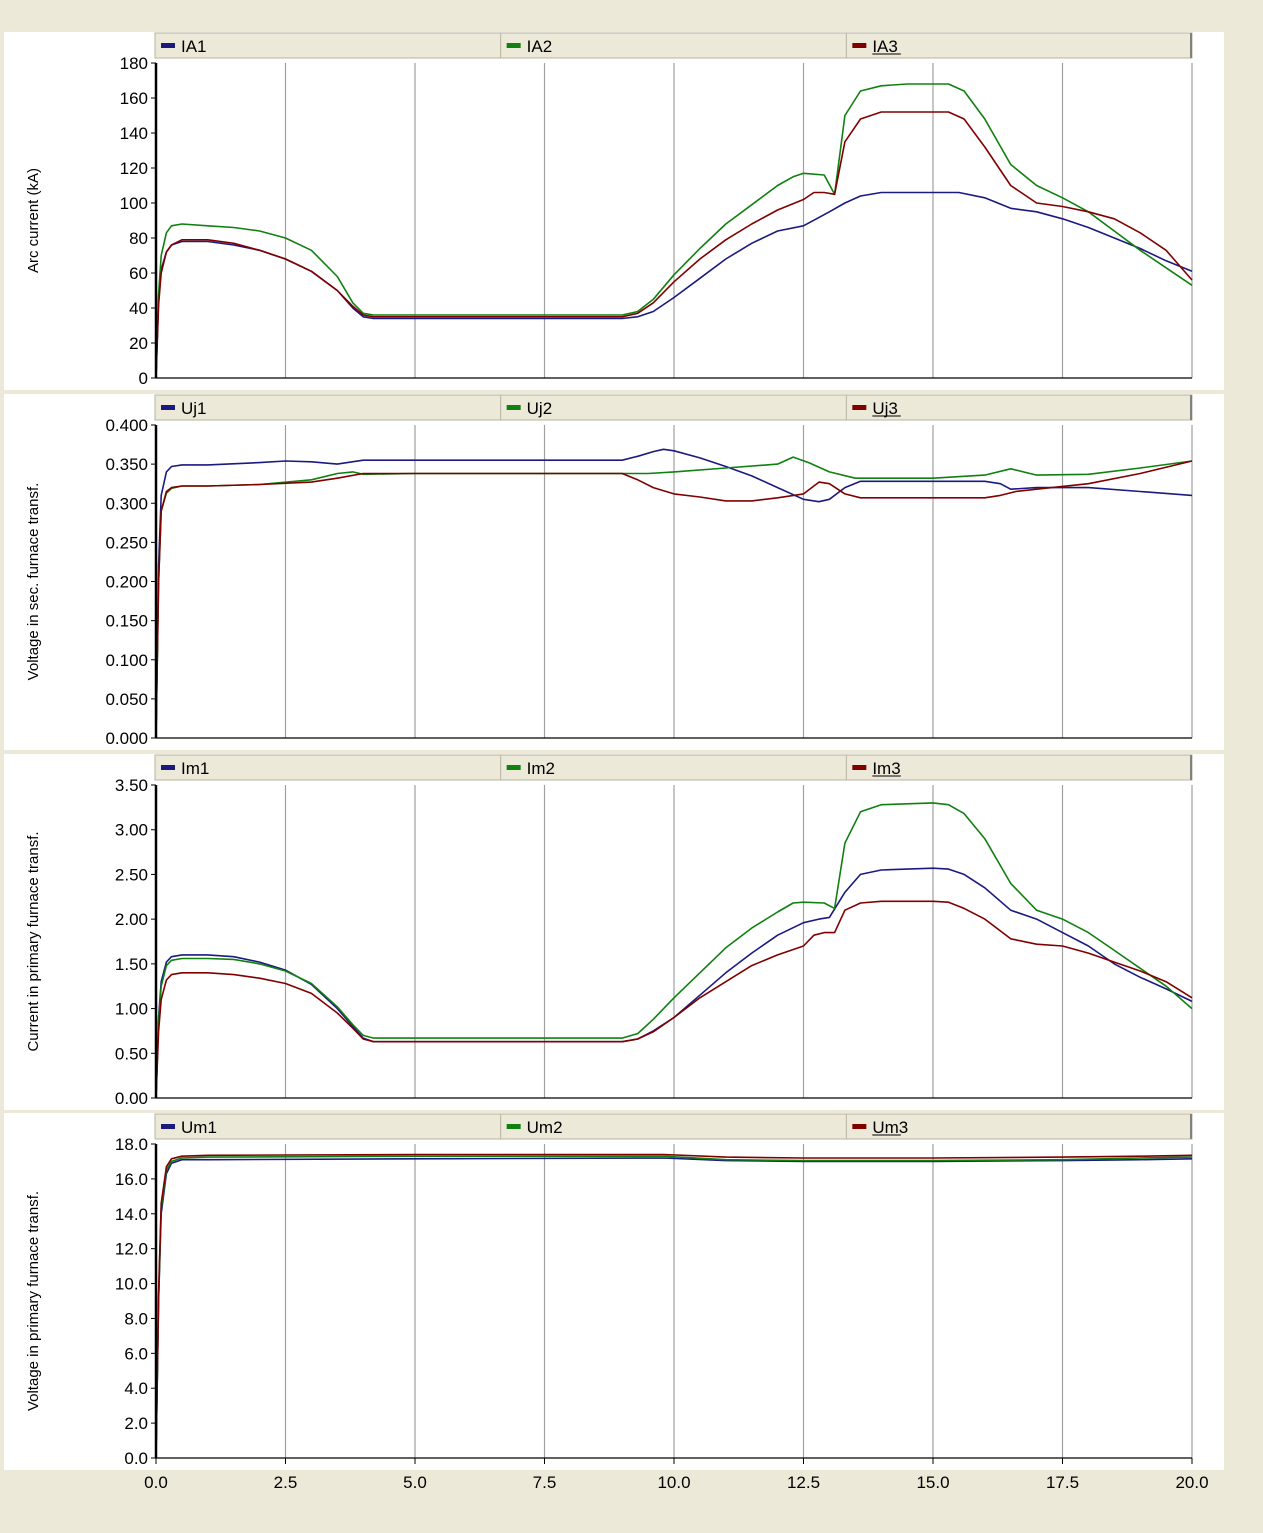  What do you see at coordinates (126, 464) in the screenshot?
I see `y-tick-label: 0.350` at bounding box center [126, 464].